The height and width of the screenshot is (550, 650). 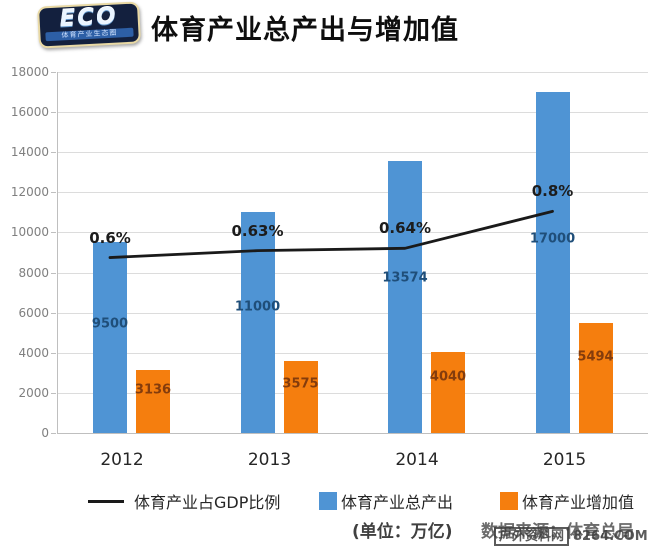 What do you see at coordinates (448, 377) in the screenshot?
I see `bar-value-label: 4040` at bounding box center [448, 377].